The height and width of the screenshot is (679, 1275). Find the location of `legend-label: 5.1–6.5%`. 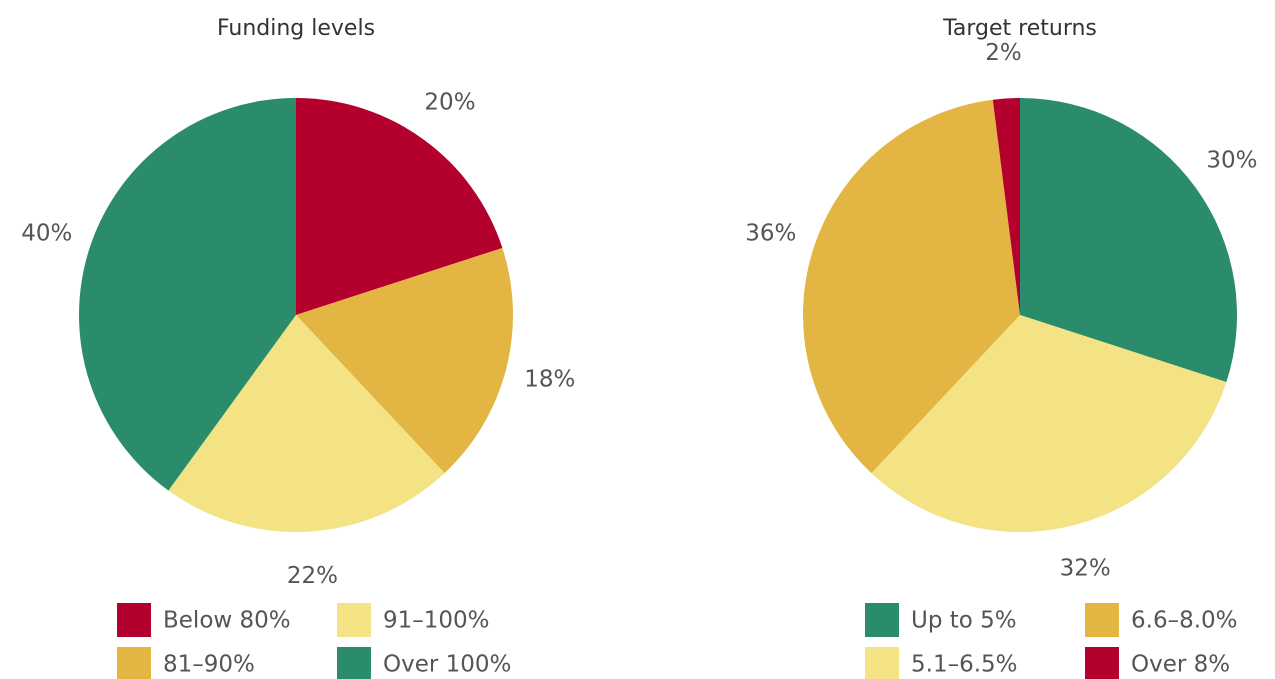

legend-label: 5.1–6.5% is located at coordinates (964, 665).